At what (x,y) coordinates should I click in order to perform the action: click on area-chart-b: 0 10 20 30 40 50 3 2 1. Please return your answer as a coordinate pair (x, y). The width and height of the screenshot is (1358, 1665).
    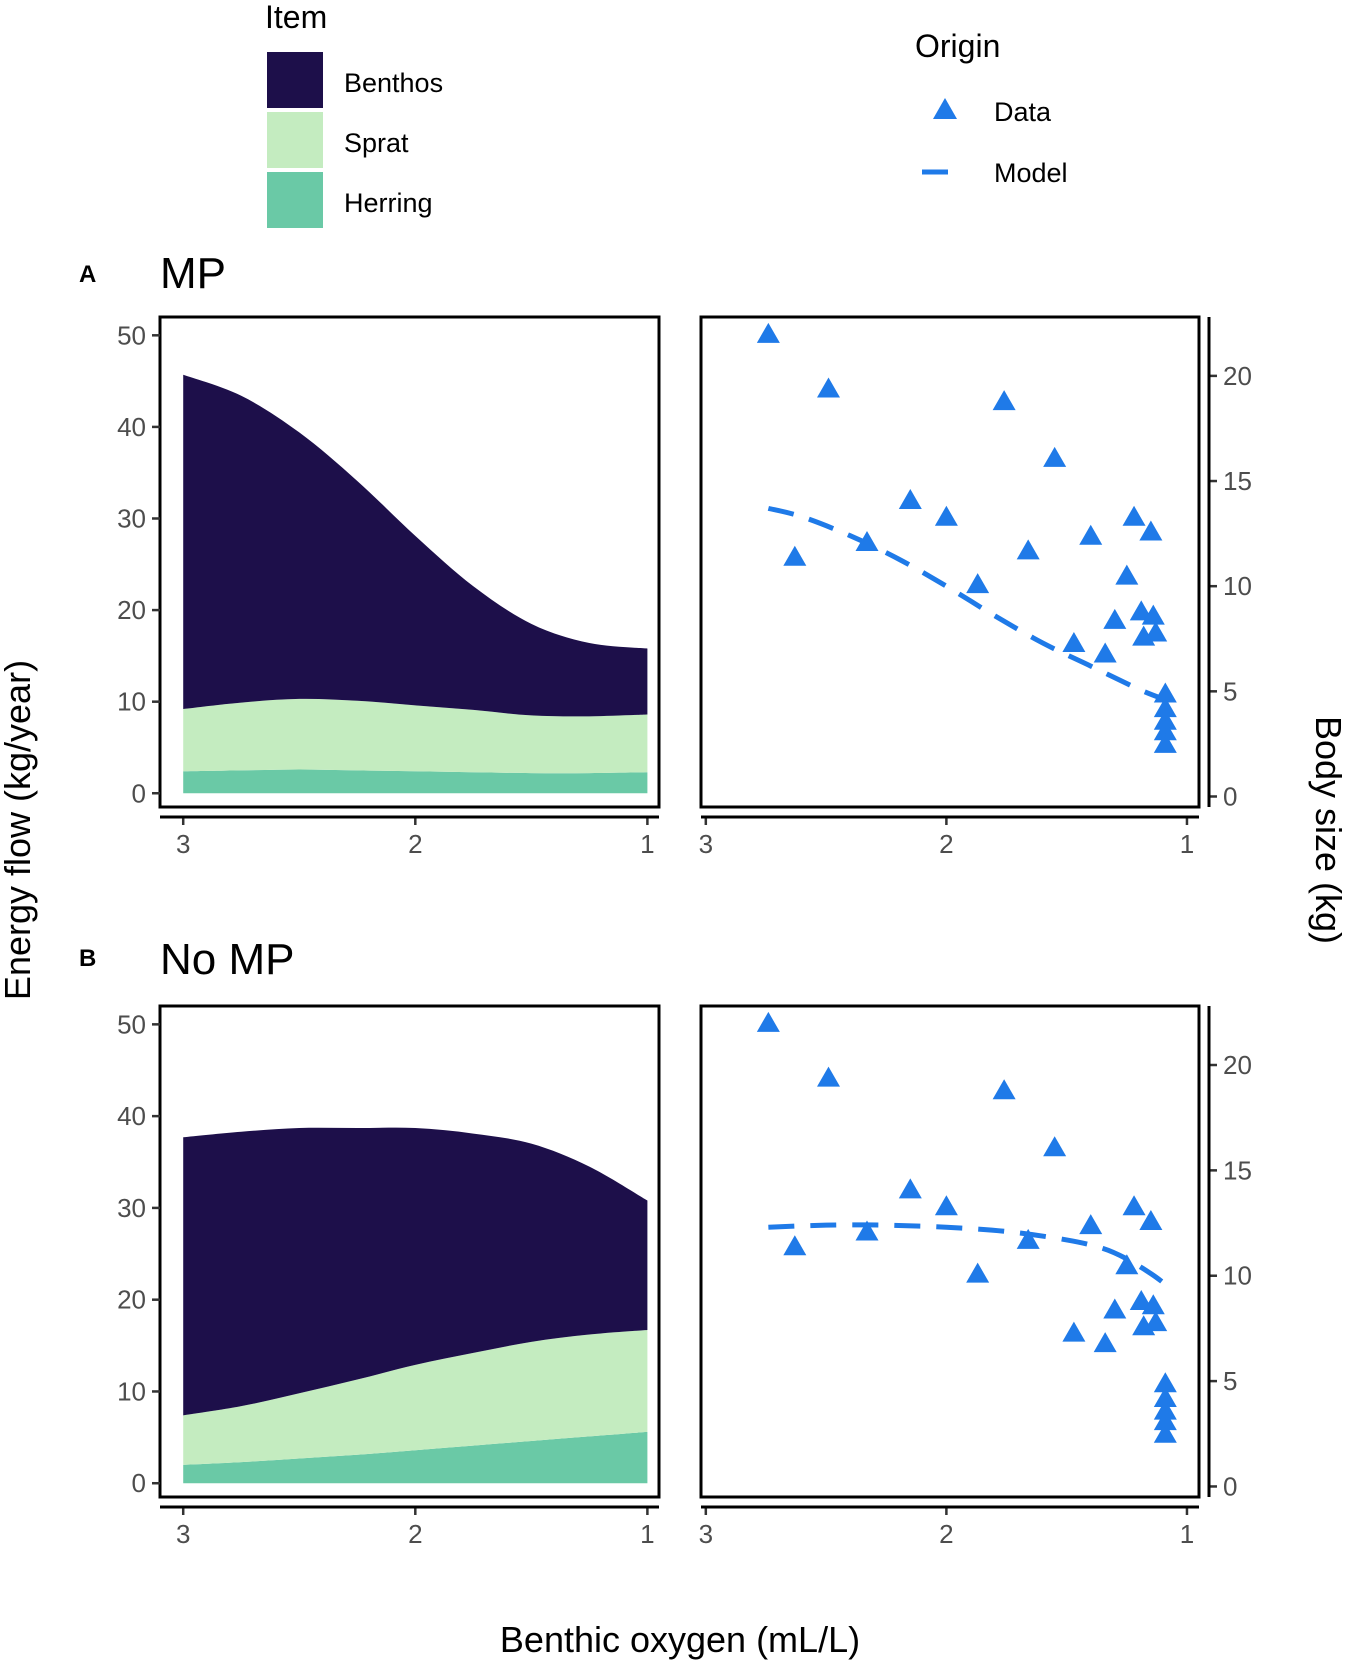
    Looking at the image, I should click on (389, 1276).